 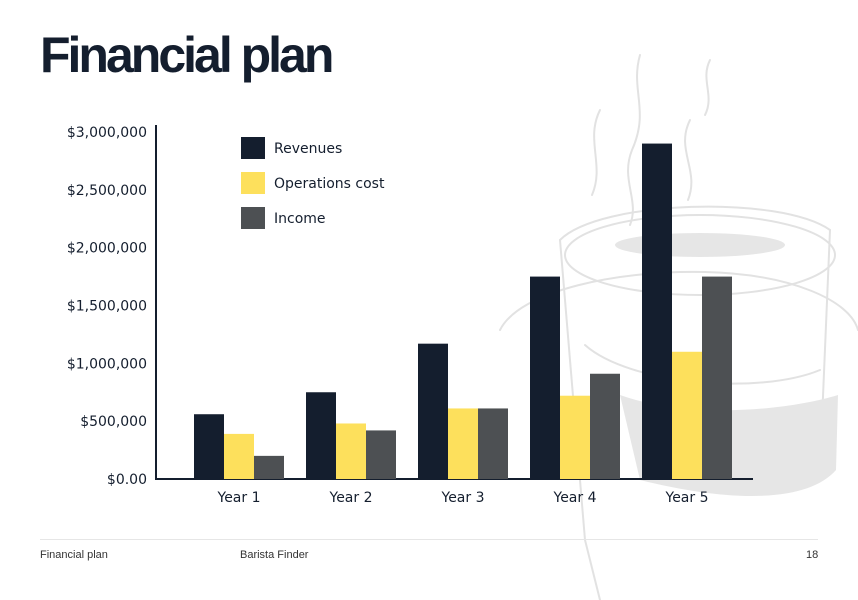 What do you see at coordinates (113, 422) in the screenshot?
I see `y-tick-label: $500,000` at bounding box center [113, 422].